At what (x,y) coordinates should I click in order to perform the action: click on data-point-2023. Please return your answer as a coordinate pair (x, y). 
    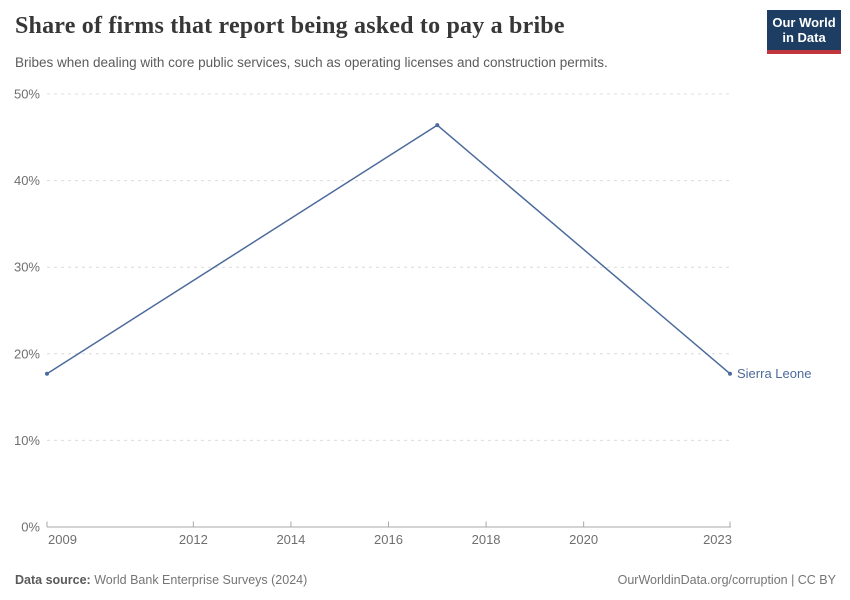
    Looking at the image, I should click on (730, 373).